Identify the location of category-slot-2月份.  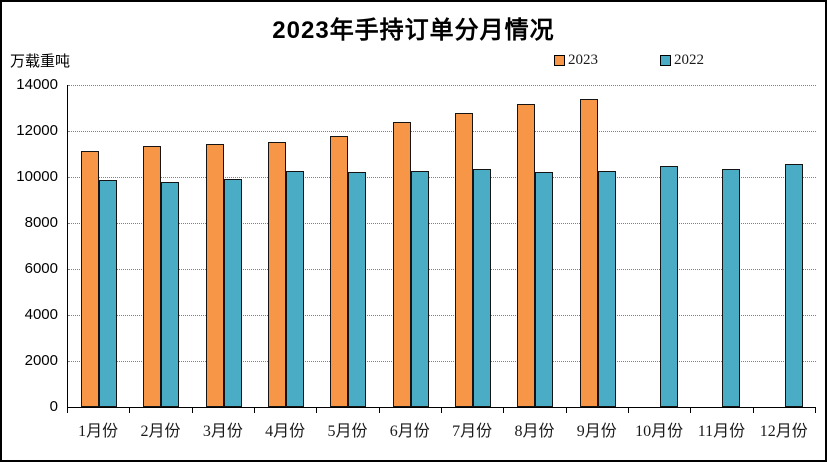
(161, 246).